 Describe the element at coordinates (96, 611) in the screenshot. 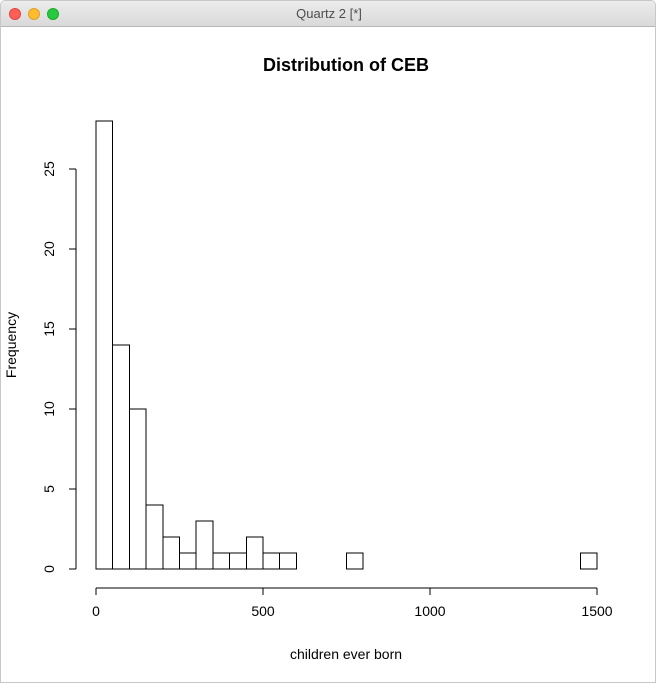

I see `x-tick-label: 0` at that location.